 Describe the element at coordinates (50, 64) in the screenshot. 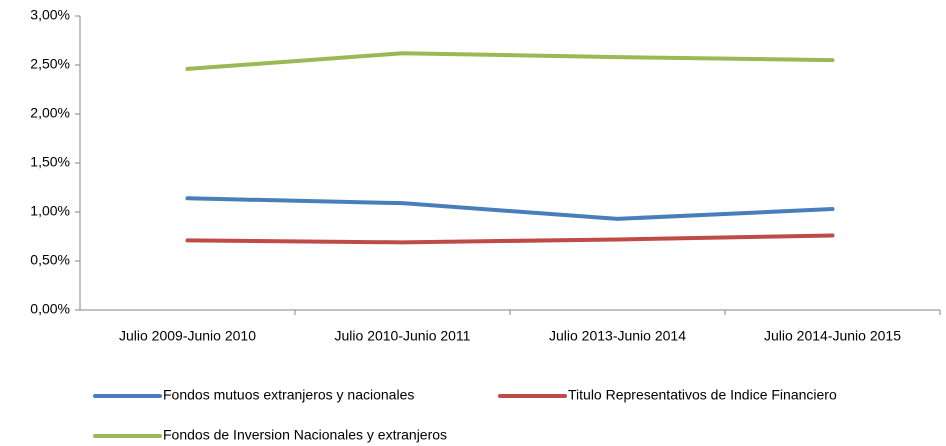

I see `y-tick-label: 2,50%` at that location.